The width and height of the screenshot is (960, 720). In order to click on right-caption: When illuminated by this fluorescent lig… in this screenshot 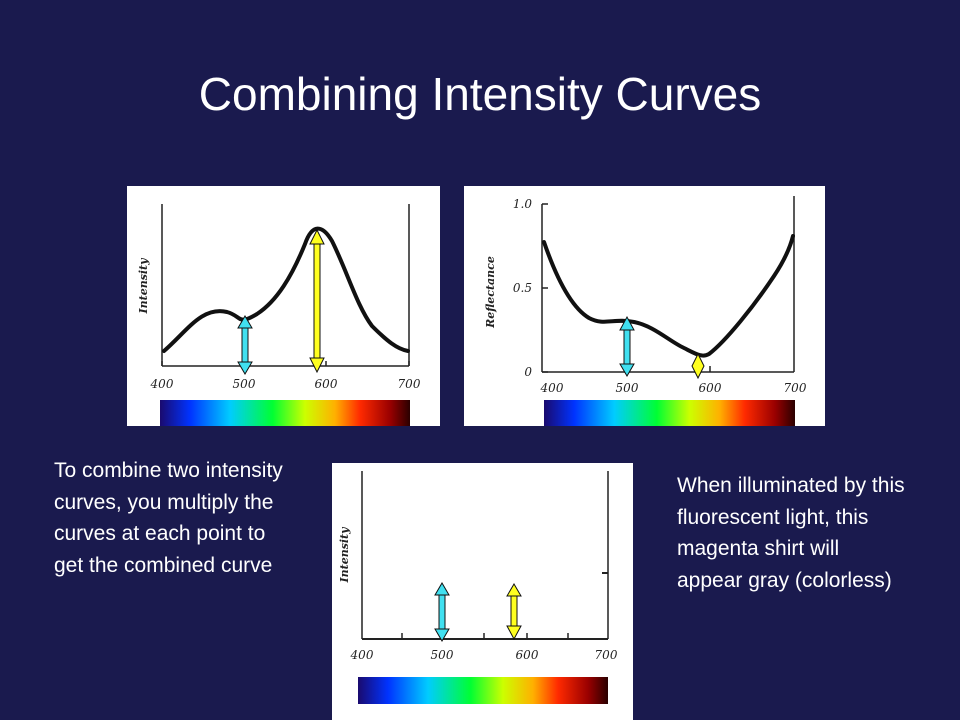, I will do `click(791, 533)`.